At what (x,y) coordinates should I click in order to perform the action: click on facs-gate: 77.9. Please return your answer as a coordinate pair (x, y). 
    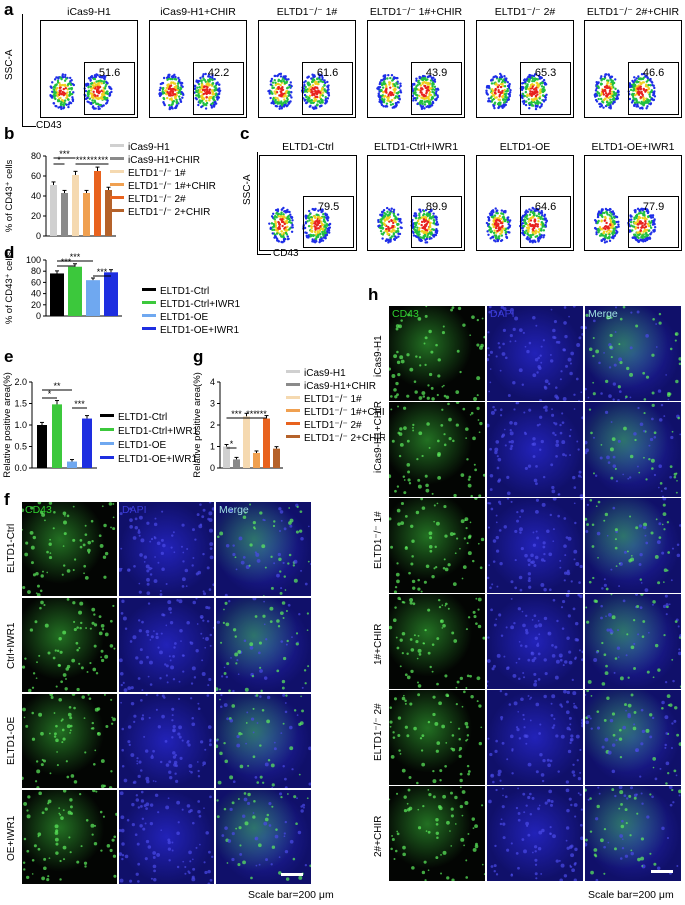
    Looking at the image, I should click on (654, 222).